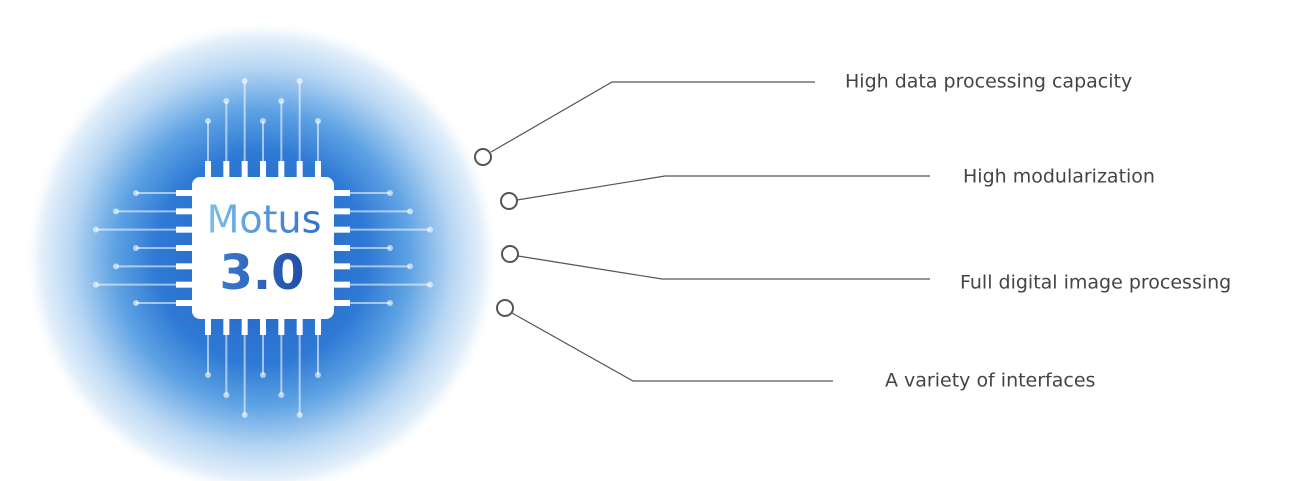 Image resolution: width=1313 pixels, height=481 pixels. I want to click on feature-label: High data processing capacity, so click(988, 82).